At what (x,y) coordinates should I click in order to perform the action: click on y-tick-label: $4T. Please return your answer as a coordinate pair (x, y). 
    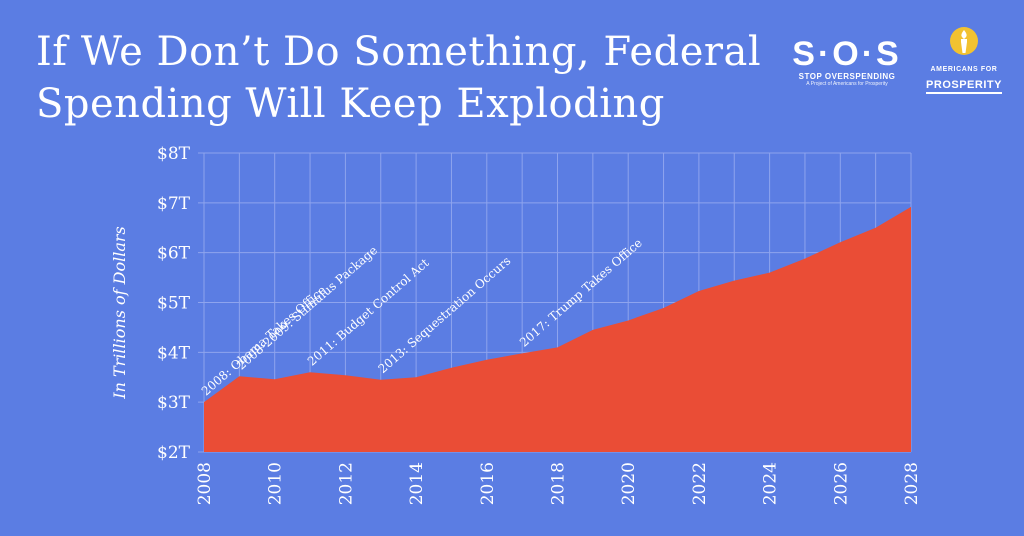
    Looking at the image, I should click on (174, 353).